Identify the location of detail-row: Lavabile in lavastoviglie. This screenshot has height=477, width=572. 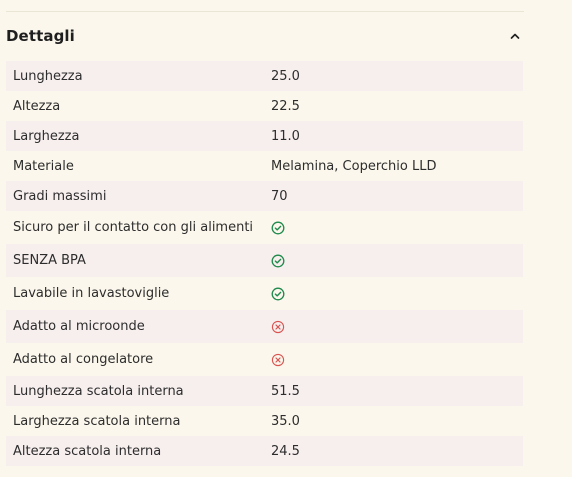
(264, 293).